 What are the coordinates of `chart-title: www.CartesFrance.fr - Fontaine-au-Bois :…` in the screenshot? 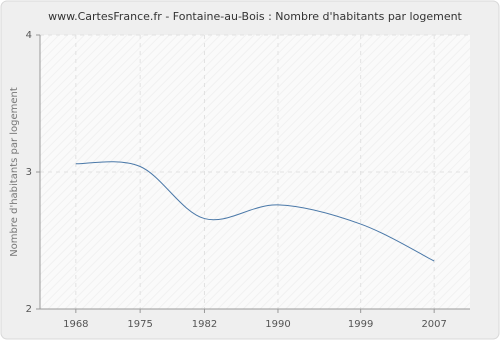 It's located at (255, 16).